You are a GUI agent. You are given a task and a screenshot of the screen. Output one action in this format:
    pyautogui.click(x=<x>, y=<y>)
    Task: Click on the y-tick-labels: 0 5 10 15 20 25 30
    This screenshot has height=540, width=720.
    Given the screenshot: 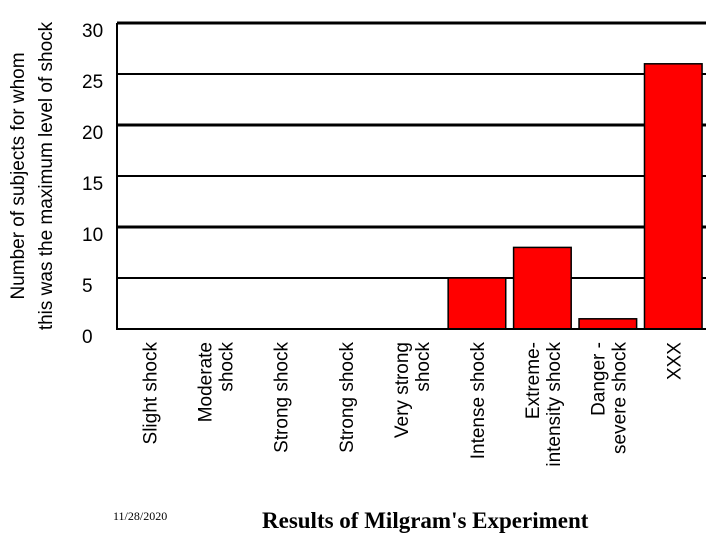 What is the action you would take?
    pyautogui.click(x=92, y=184)
    